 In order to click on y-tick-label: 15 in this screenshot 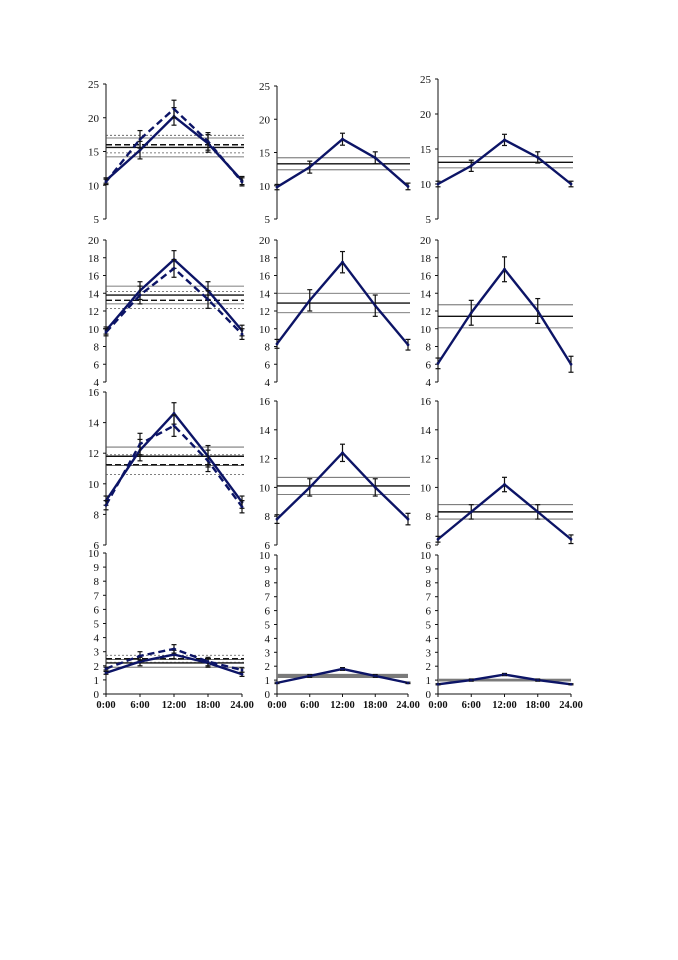, I will do `click(265, 154)`.